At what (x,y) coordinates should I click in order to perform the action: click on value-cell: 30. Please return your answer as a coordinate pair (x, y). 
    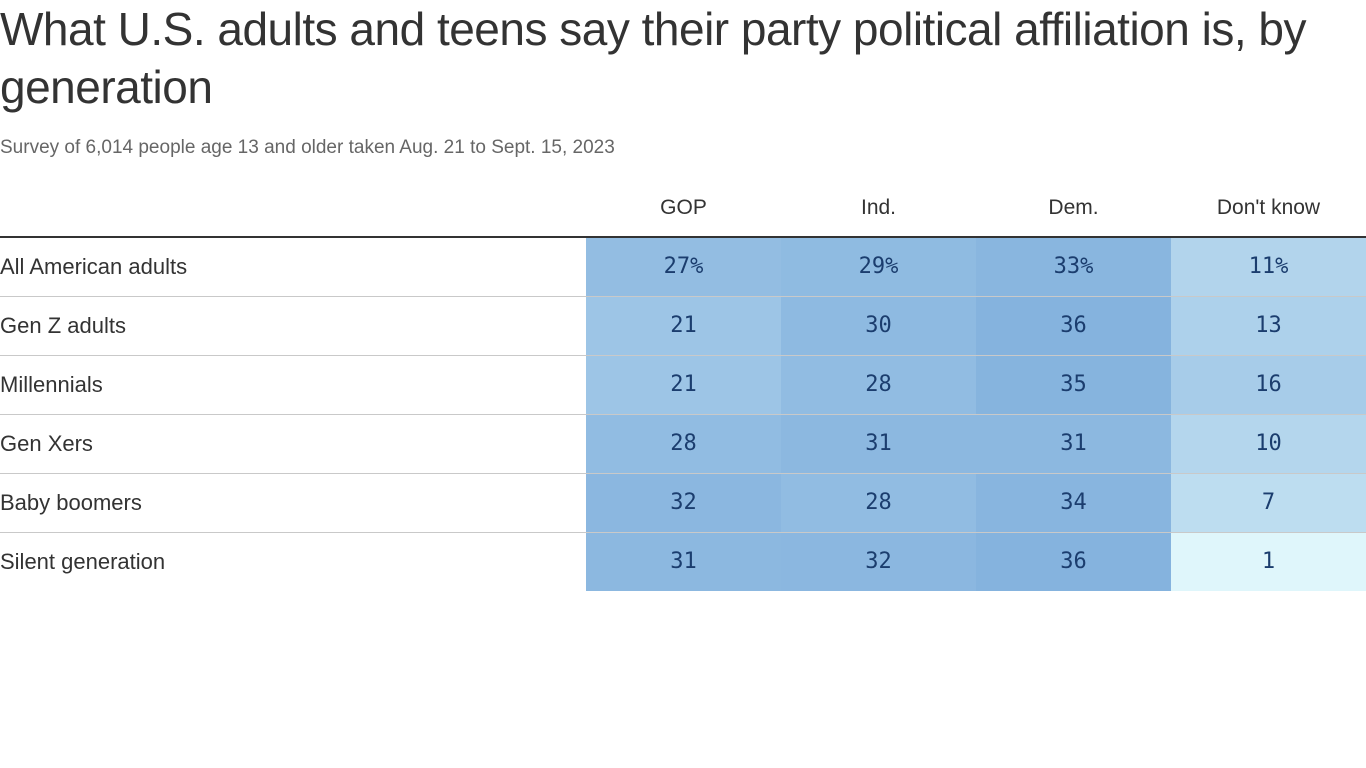
    Looking at the image, I should click on (878, 326).